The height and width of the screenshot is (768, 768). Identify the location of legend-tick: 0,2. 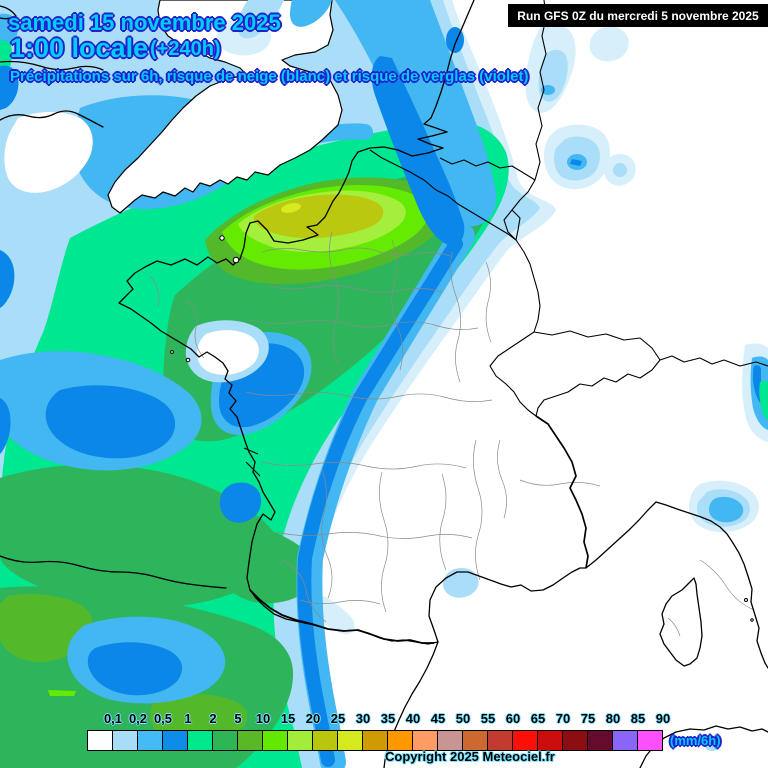
(138, 718).